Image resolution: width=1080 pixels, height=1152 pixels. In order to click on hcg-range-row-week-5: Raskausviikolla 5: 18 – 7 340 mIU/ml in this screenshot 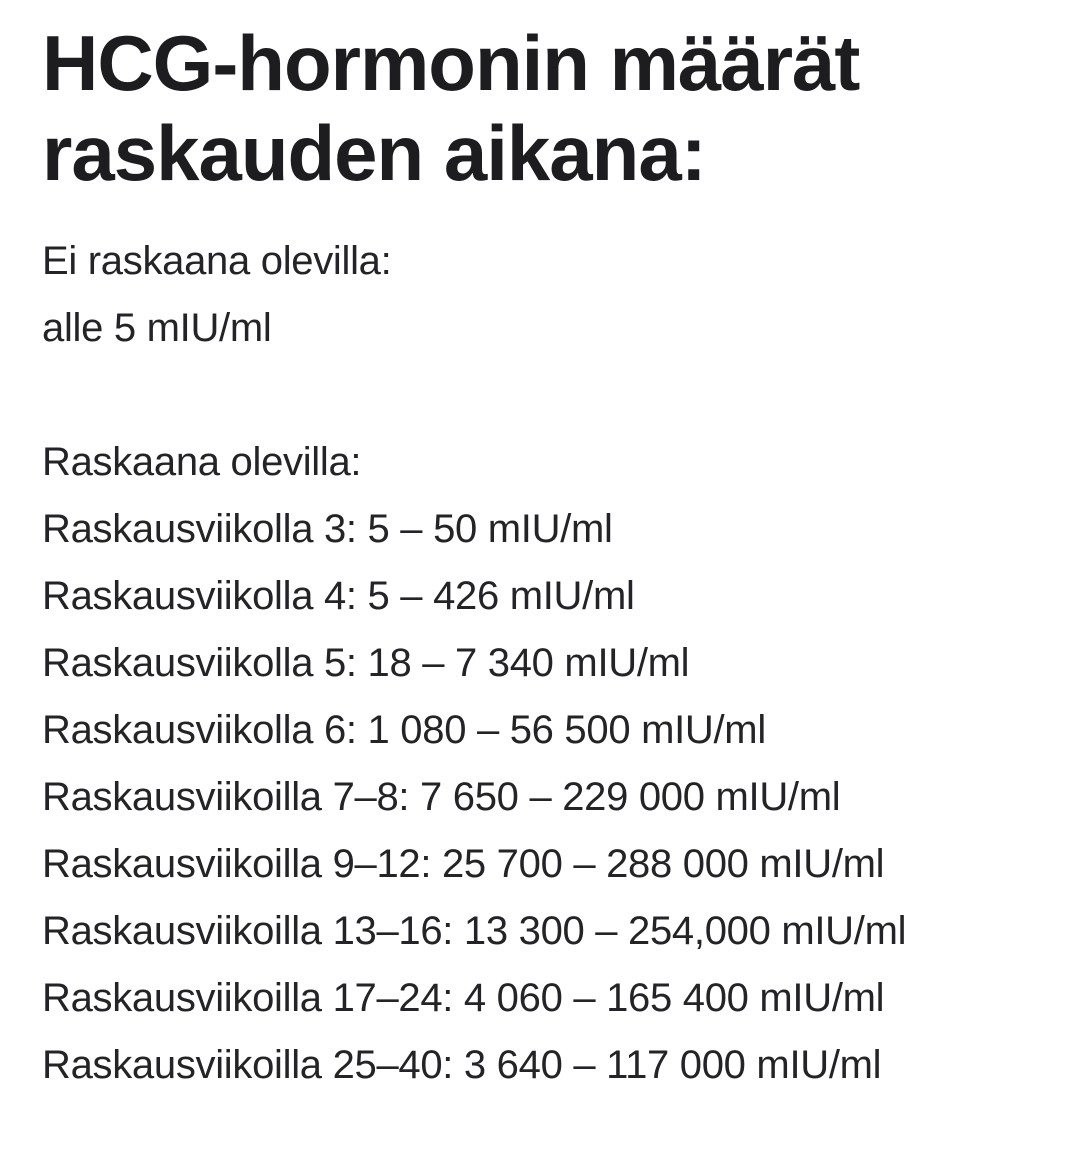, I will do `click(366, 663)`.